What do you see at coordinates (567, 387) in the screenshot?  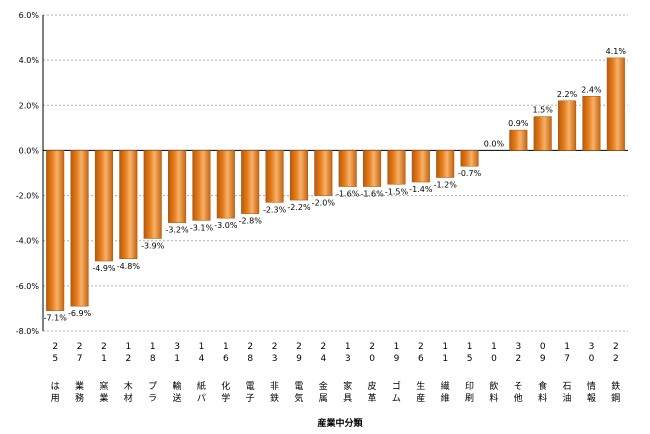 I see `category-name-label: 石` at bounding box center [567, 387].